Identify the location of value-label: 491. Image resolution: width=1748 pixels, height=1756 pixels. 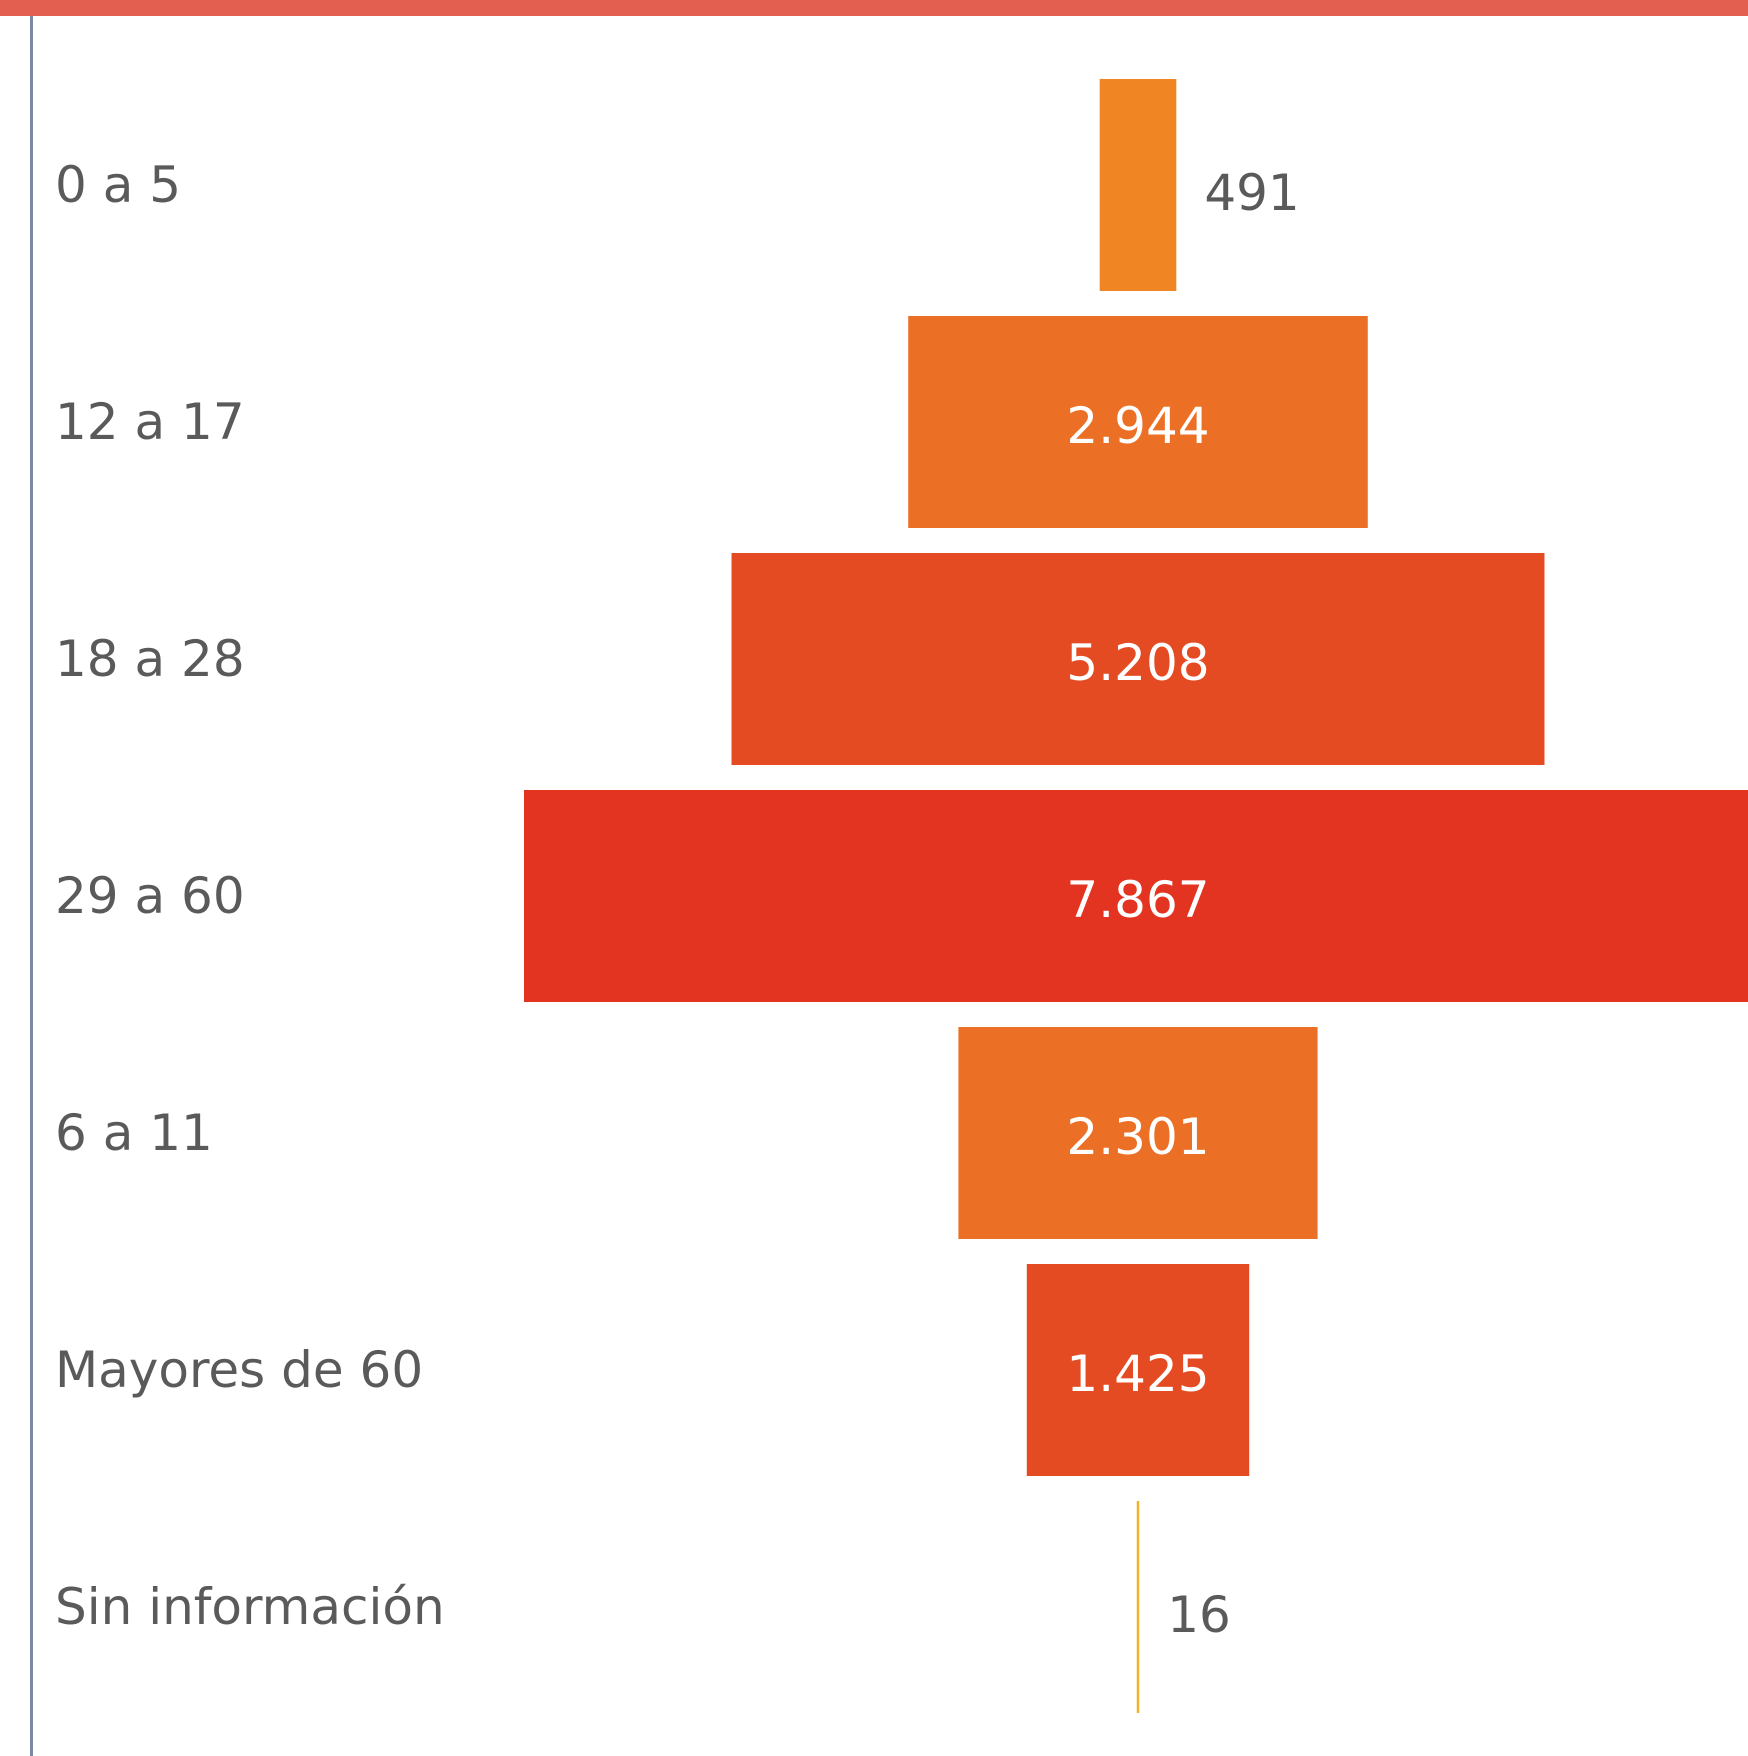
(1251, 193).